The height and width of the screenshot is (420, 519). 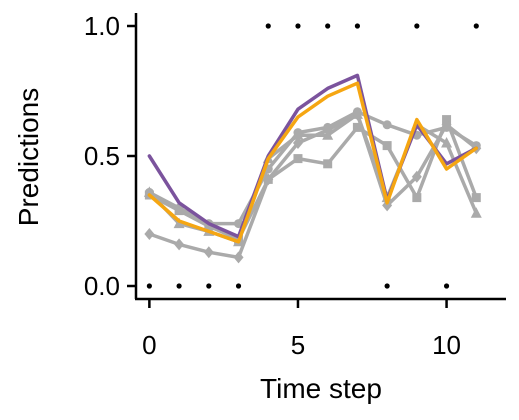 What do you see at coordinates (28, 157) in the screenshot?
I see `y-axis-label: Predictions` at bounding box center [28, 157].